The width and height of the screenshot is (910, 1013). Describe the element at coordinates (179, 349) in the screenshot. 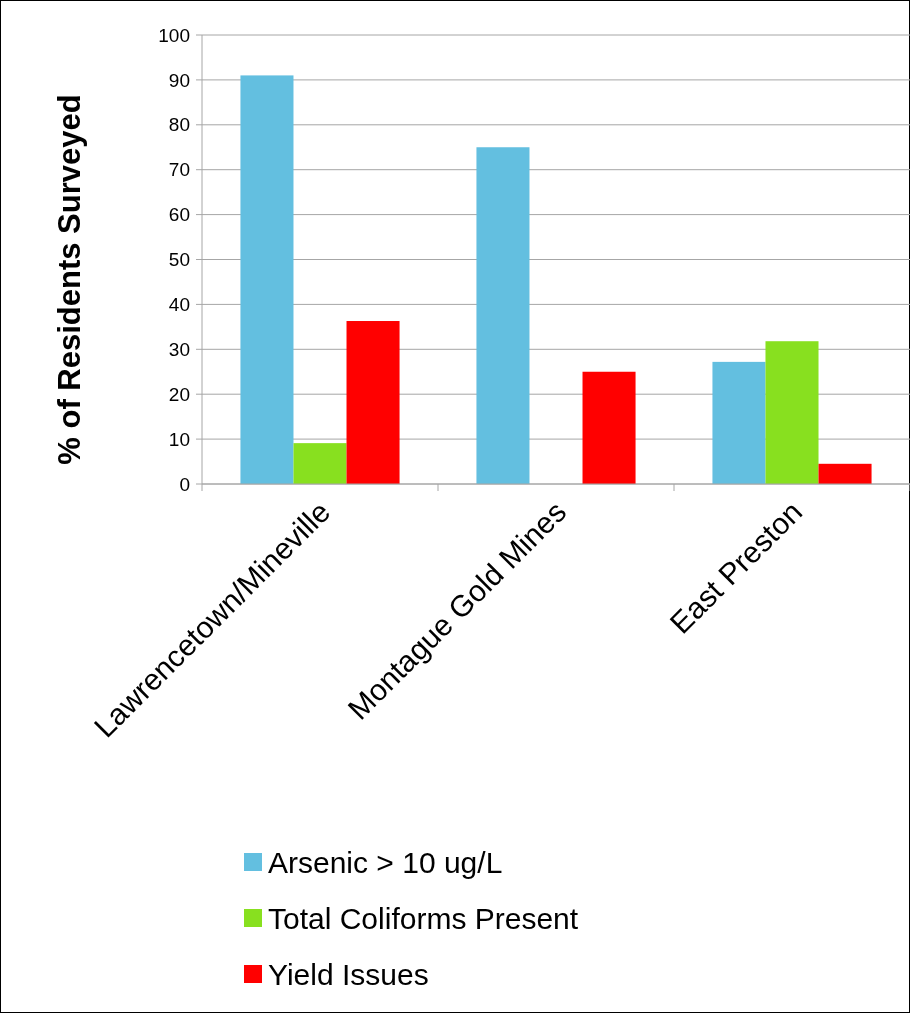

I see `y-tick-label: 30` at that location.